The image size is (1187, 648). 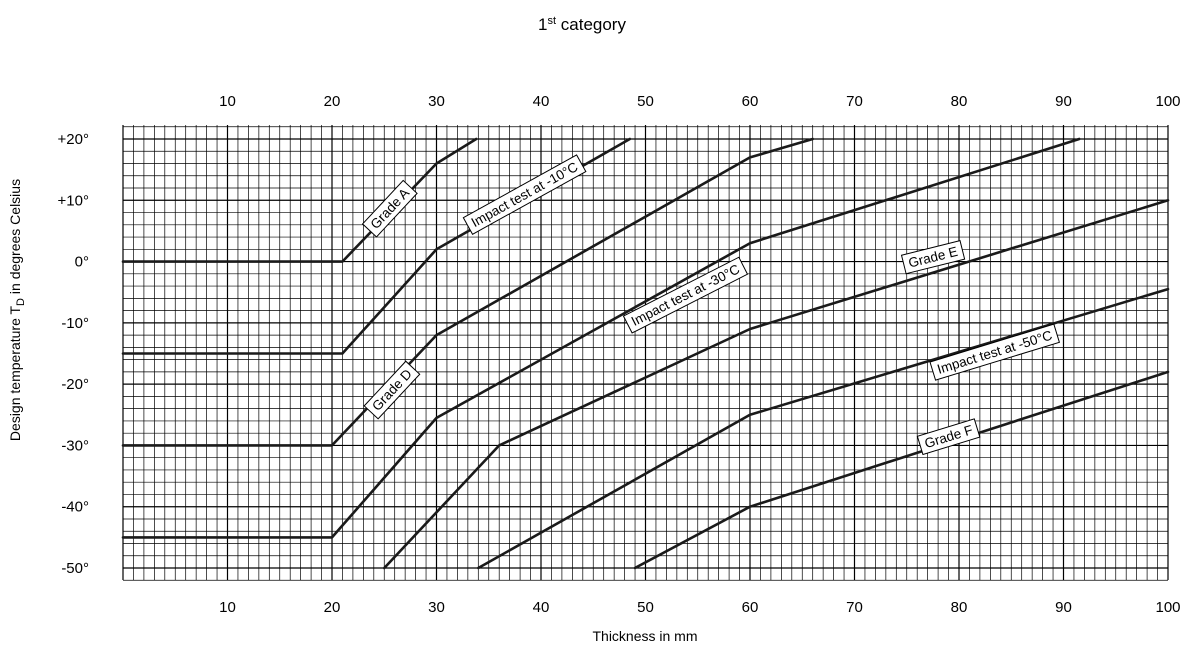 What do you see at coordinates (582, 24) in the screenshot?
I see `chart-title: 1st category` at bounding box center [582, 24].